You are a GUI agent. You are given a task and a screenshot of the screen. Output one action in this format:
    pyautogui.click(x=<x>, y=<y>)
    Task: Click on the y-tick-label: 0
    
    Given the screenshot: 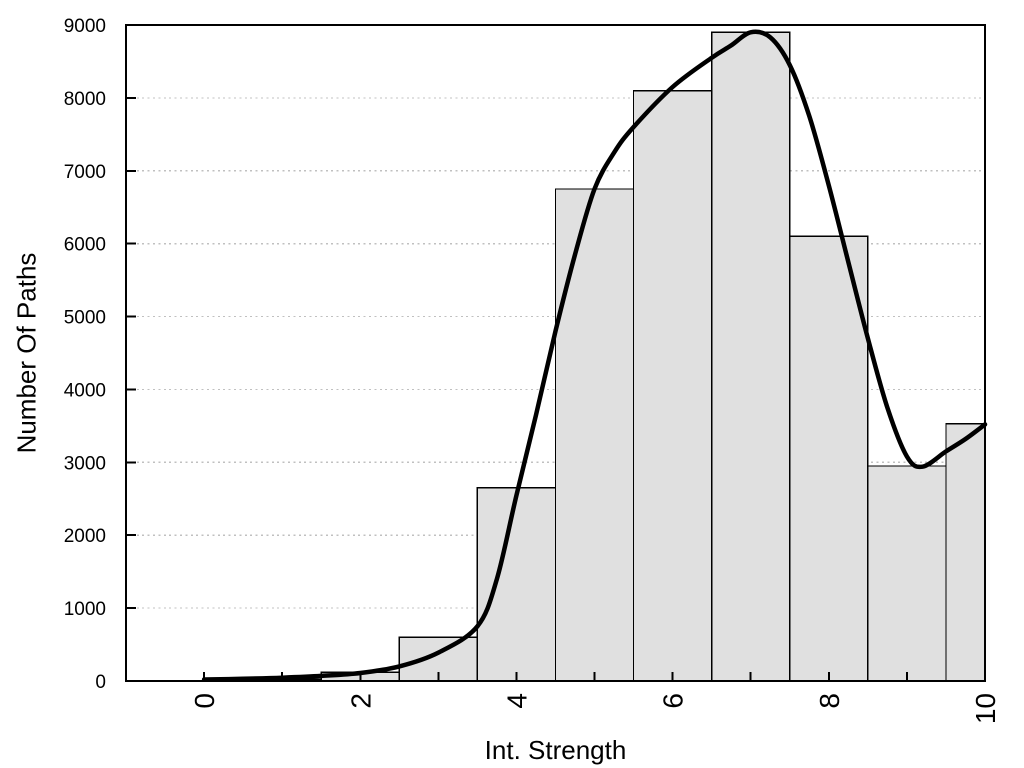 What is the action you would take?
    pyautogui.click(x=100, y=682)
    